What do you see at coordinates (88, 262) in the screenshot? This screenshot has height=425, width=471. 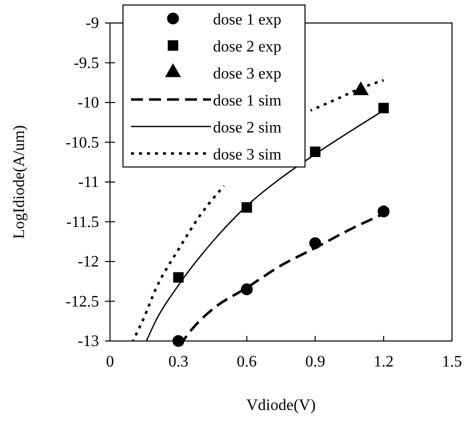 I see `y-tick-label: -12` at bounding box center [88, 262].